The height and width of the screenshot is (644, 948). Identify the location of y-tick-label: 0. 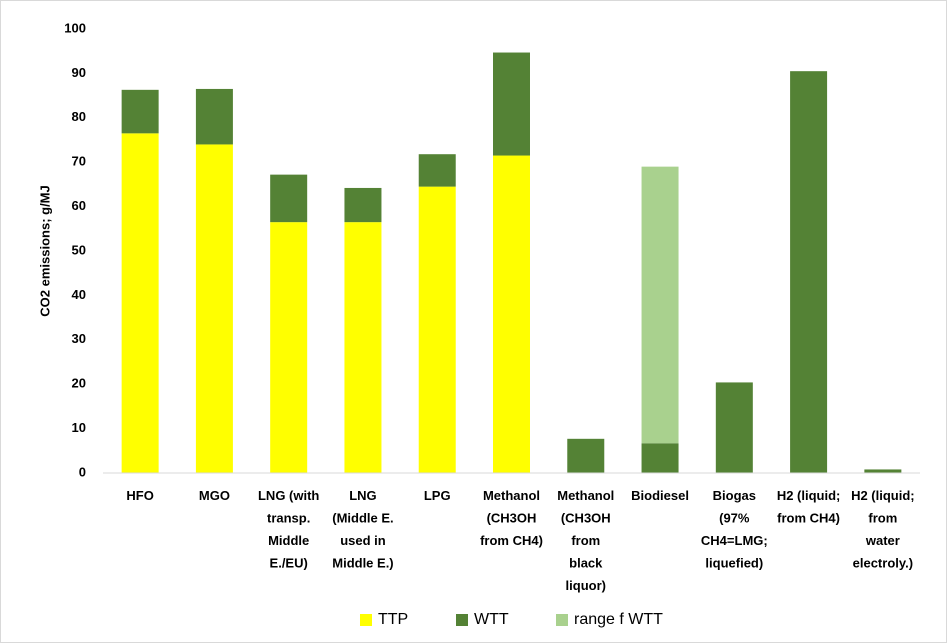
(82, 471).